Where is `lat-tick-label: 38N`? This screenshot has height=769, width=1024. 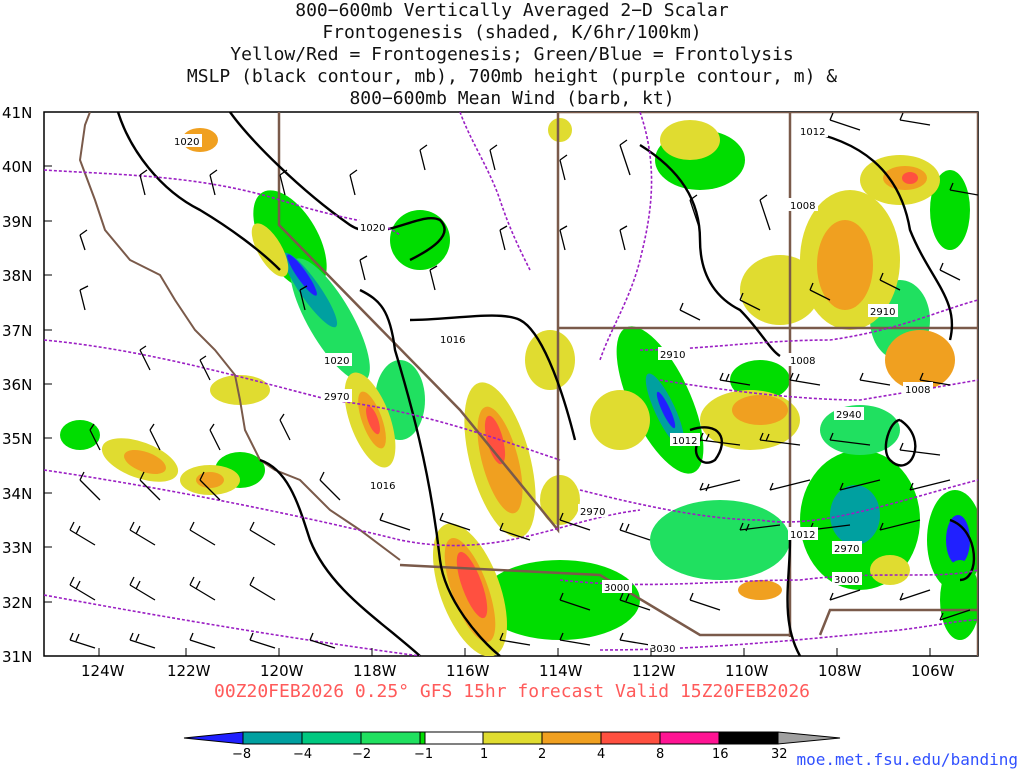 lat-tick-label: 38N is located at coordinates (17, 276).